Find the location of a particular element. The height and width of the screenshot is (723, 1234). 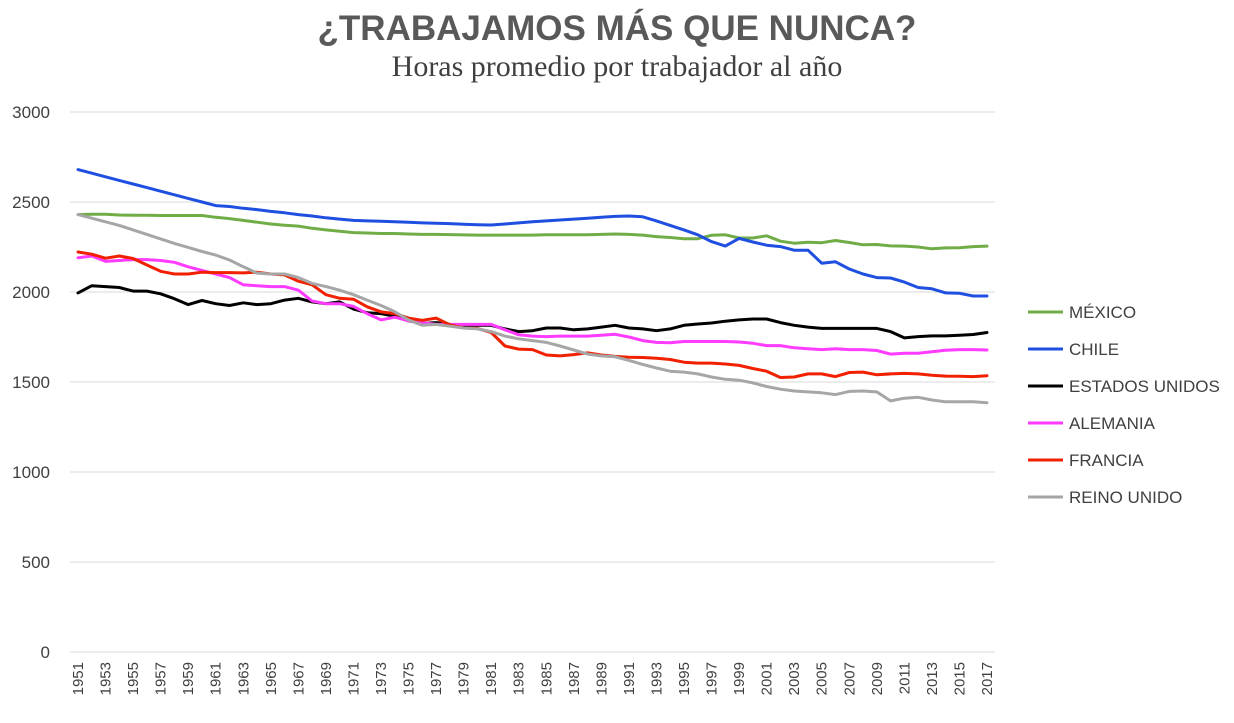

x-tick-label: 1969 is located at coordinates (326, 678).